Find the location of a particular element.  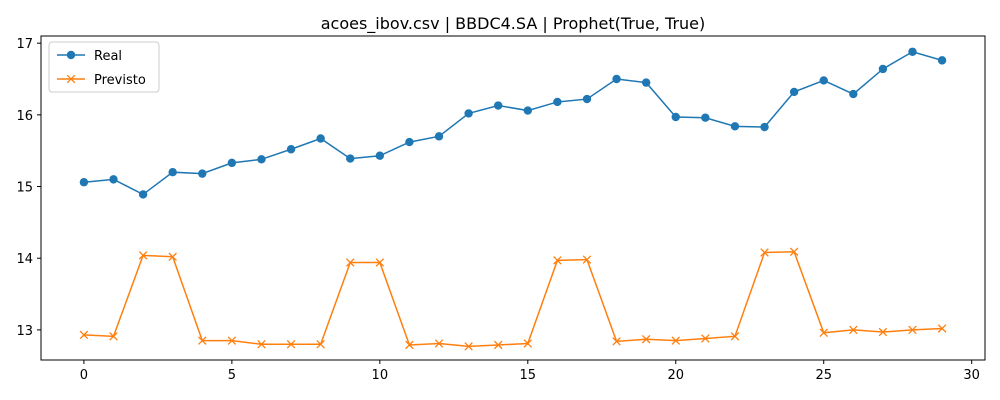

legend-item-previsto: Previsto is located at coordinates (101, 80).